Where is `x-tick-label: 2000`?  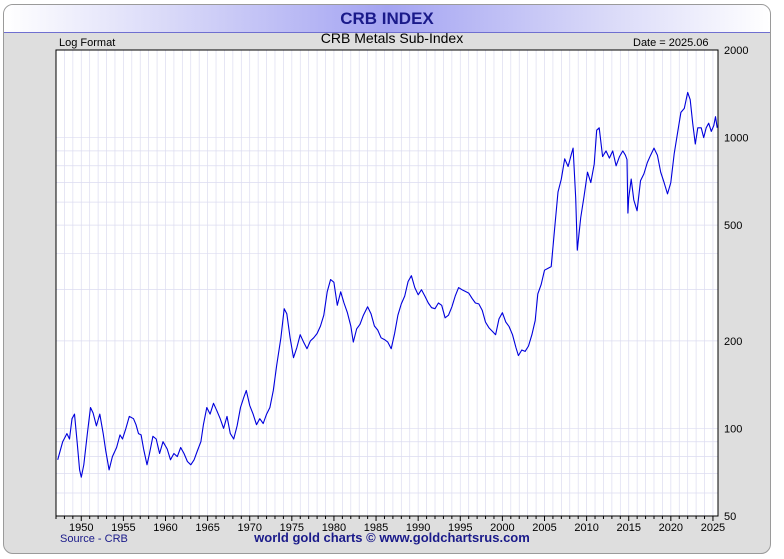 x-tick-label: 2000 is located at coordinates (502, 528).